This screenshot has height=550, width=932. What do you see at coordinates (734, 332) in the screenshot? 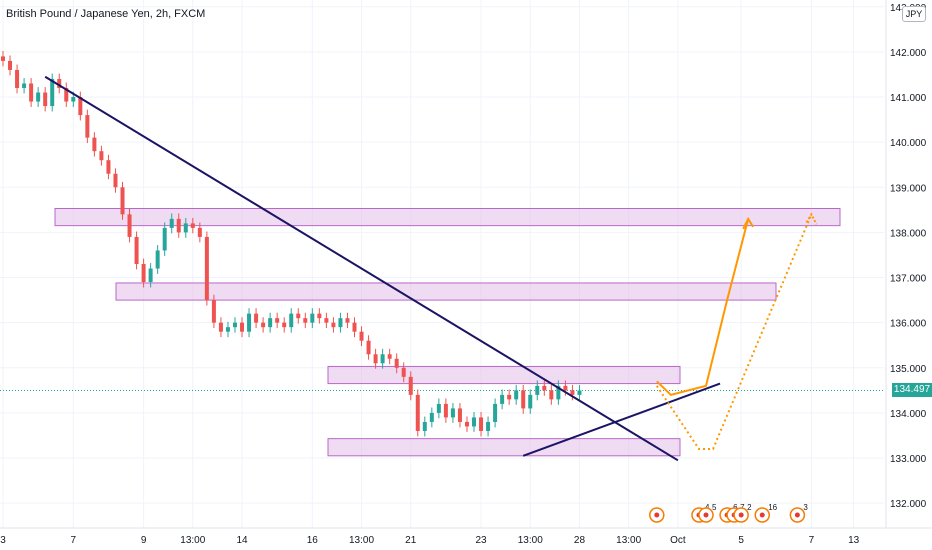
I see `projection-path-dotted` at bounding box center [734, 332].